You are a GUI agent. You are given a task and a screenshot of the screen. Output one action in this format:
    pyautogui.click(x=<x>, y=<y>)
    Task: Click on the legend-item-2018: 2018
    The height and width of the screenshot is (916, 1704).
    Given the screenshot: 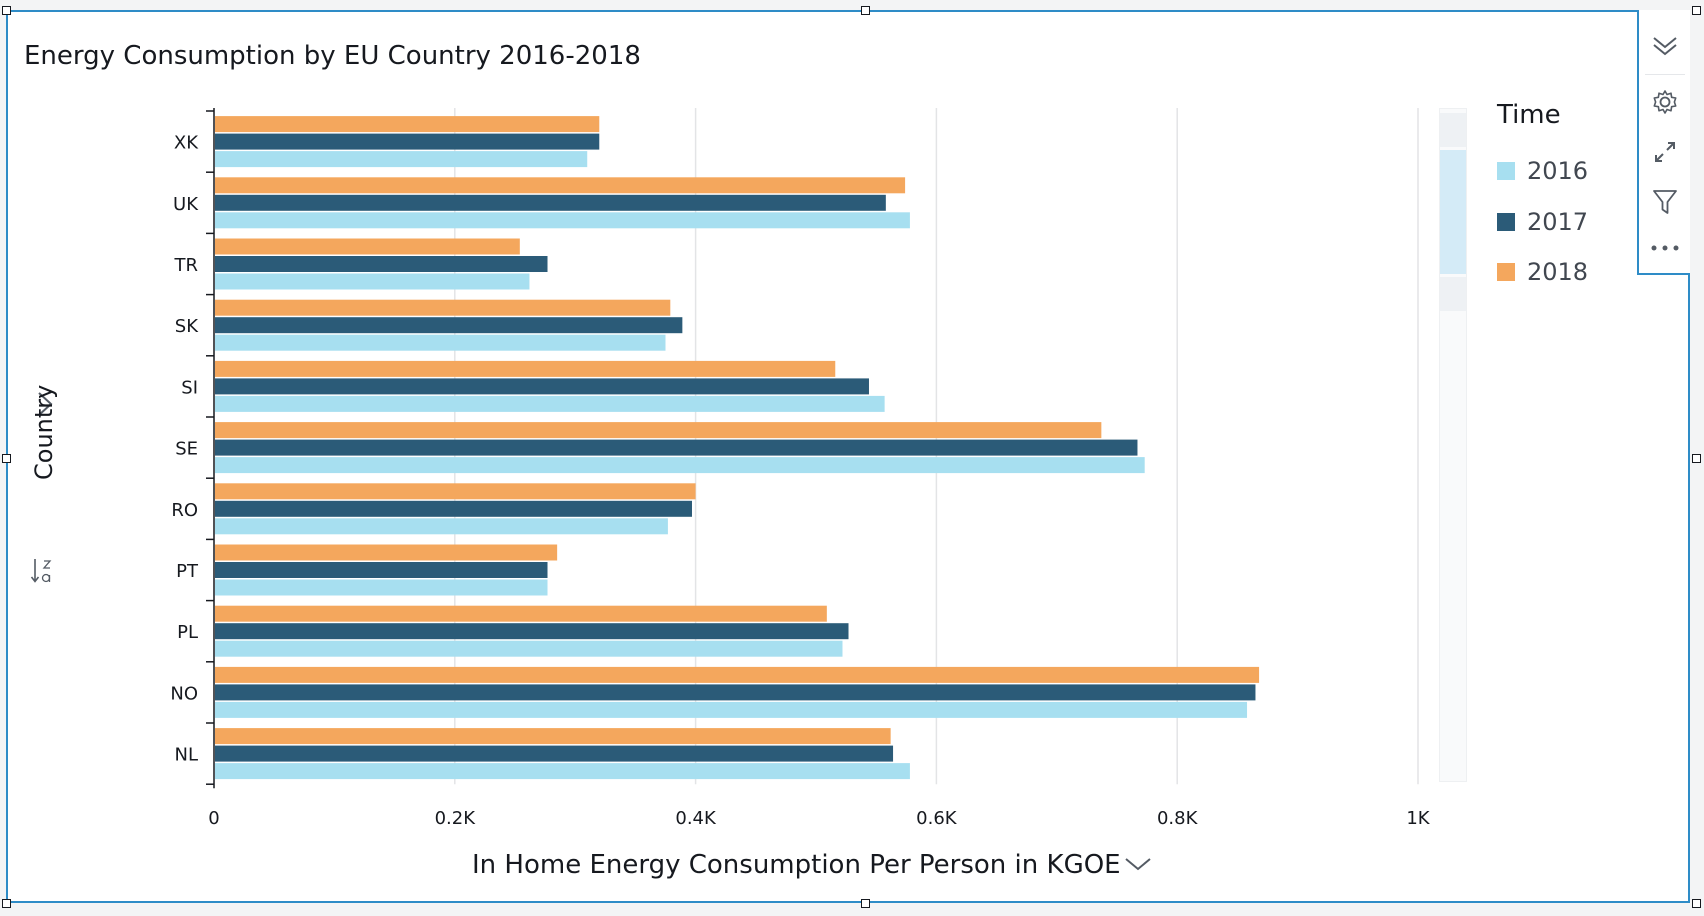 What is the action you would take?
    pyautogui.click(x=1542, y=272)
    